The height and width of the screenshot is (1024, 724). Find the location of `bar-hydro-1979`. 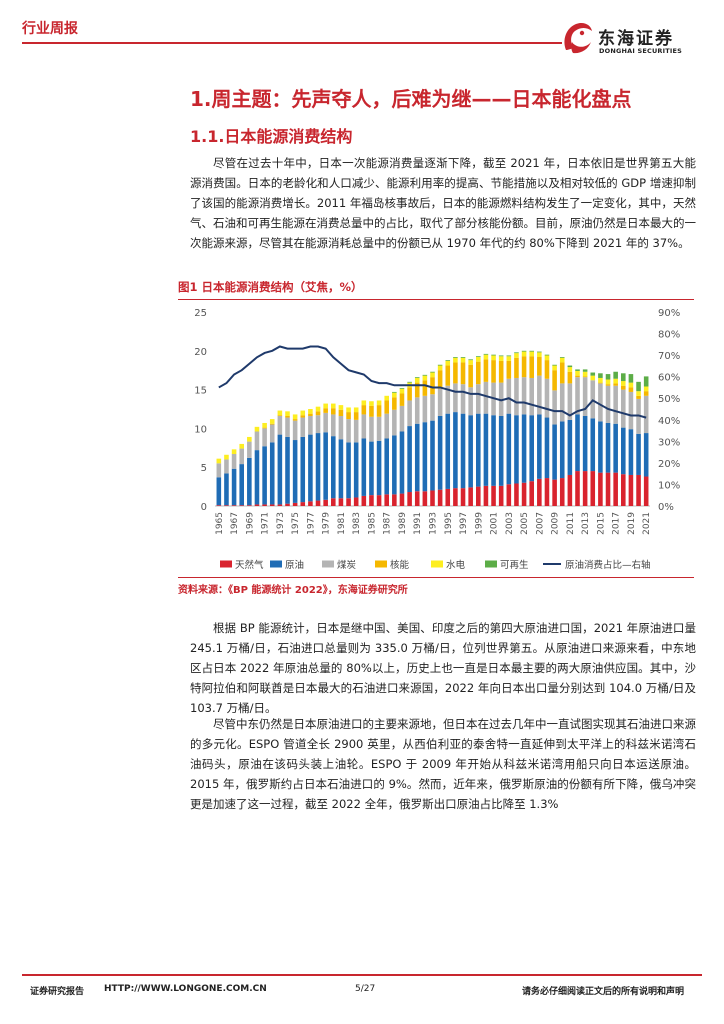

bar-hydro-1979 is located at coordinates (325, 406).